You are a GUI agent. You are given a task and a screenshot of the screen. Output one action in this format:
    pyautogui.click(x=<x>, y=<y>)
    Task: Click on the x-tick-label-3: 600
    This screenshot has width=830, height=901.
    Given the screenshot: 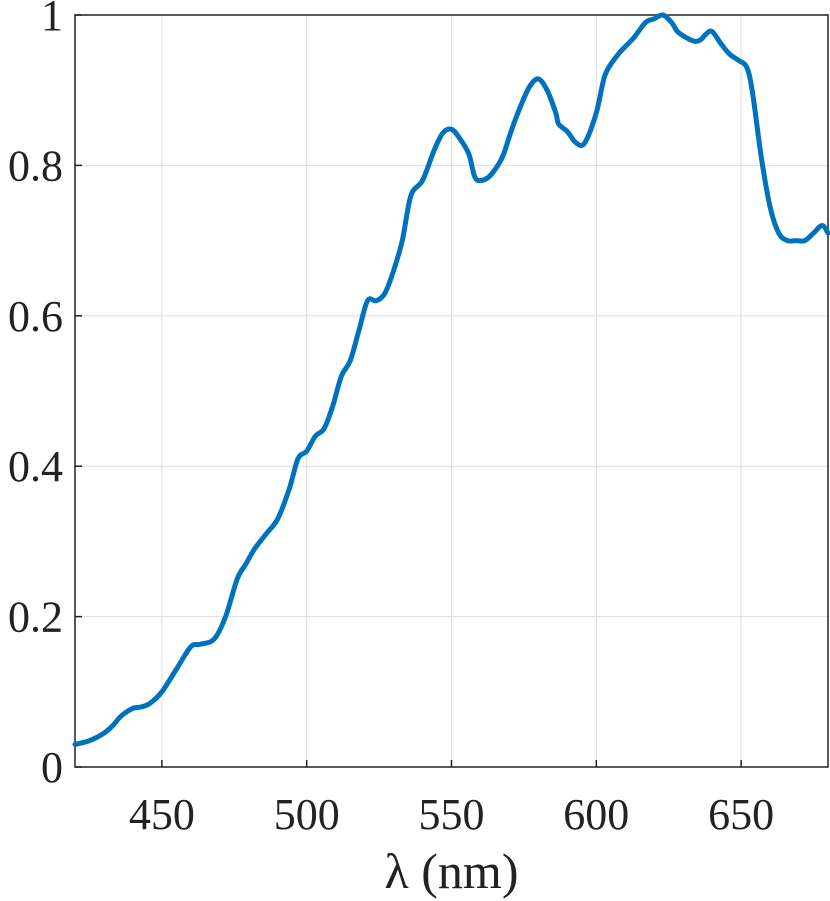 What is the action you would take?
    pyautogui.click(x=596, y=814)
    